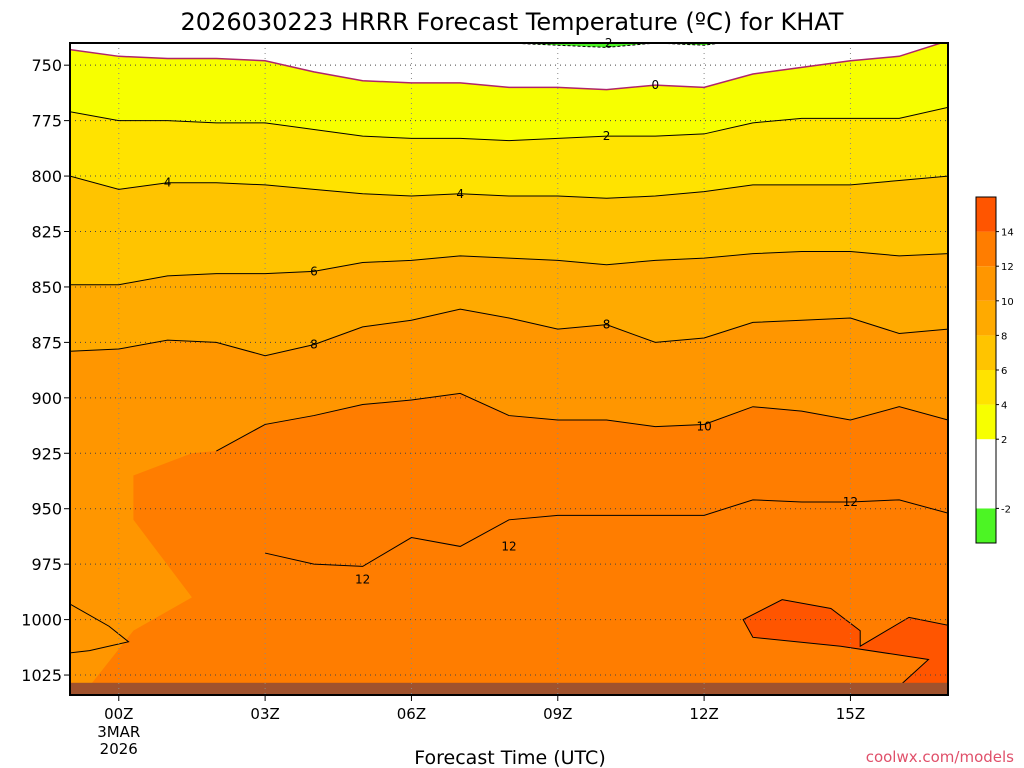 The width and height of the screenshot is (1024, 768). I want to click on isotherm-label-4-1: 4, so click(460, 194).